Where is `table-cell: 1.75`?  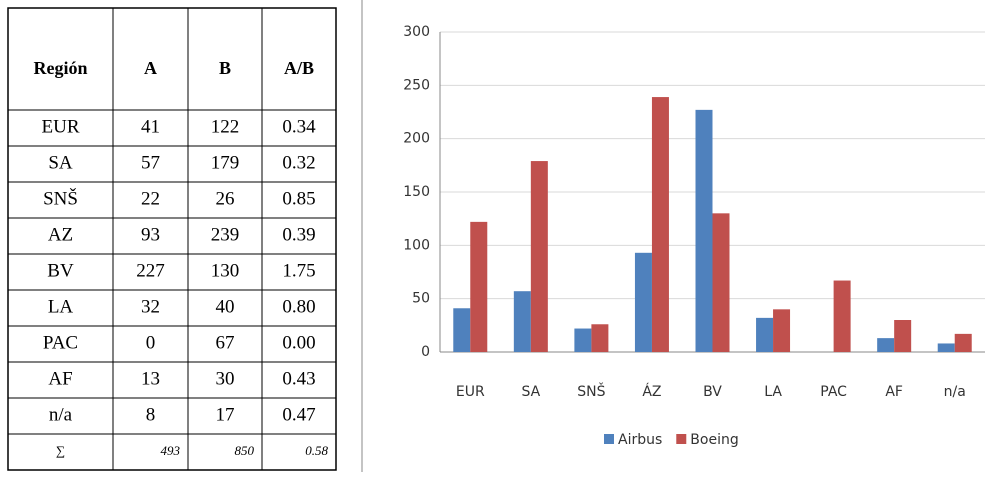
table-cell: 1.75 is located at coordinates (298, 270).